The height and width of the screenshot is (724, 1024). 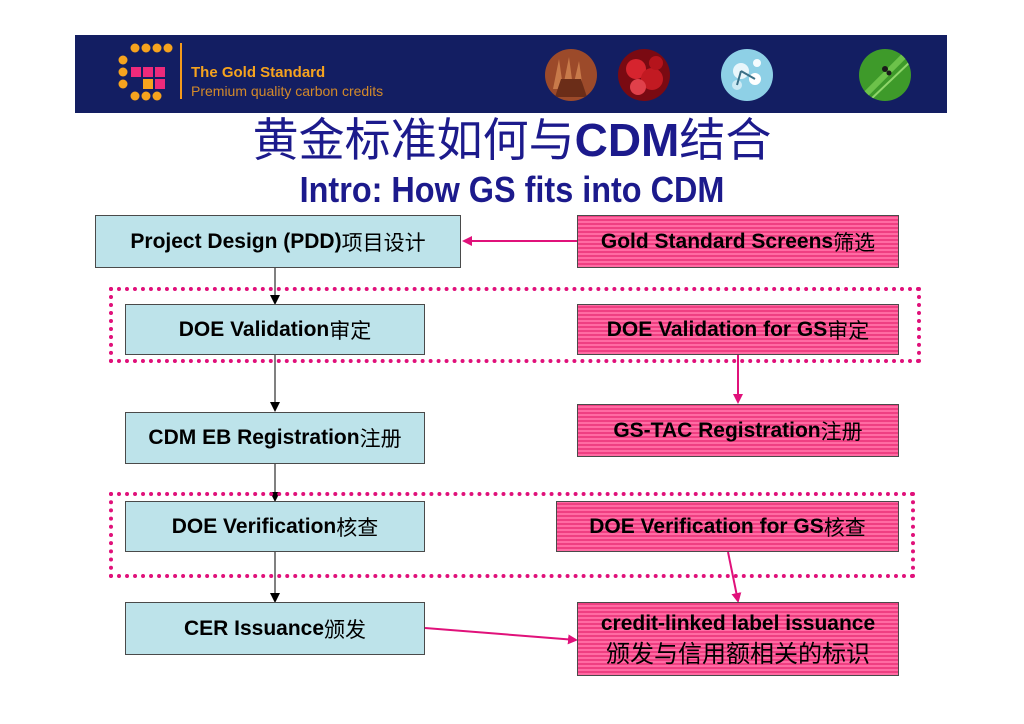 I want to click on gold-standard-logo-icon, so click(x=145, y=72).